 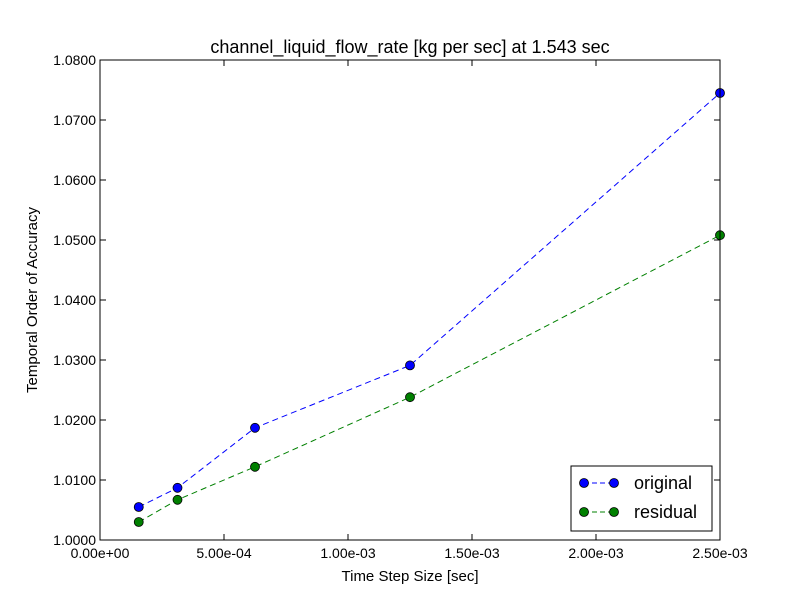 What do you see at coordinates (347, 553) in the screenshot?
I see `x-tick-label: 1.00e-03` at bounding box center [347, 553].